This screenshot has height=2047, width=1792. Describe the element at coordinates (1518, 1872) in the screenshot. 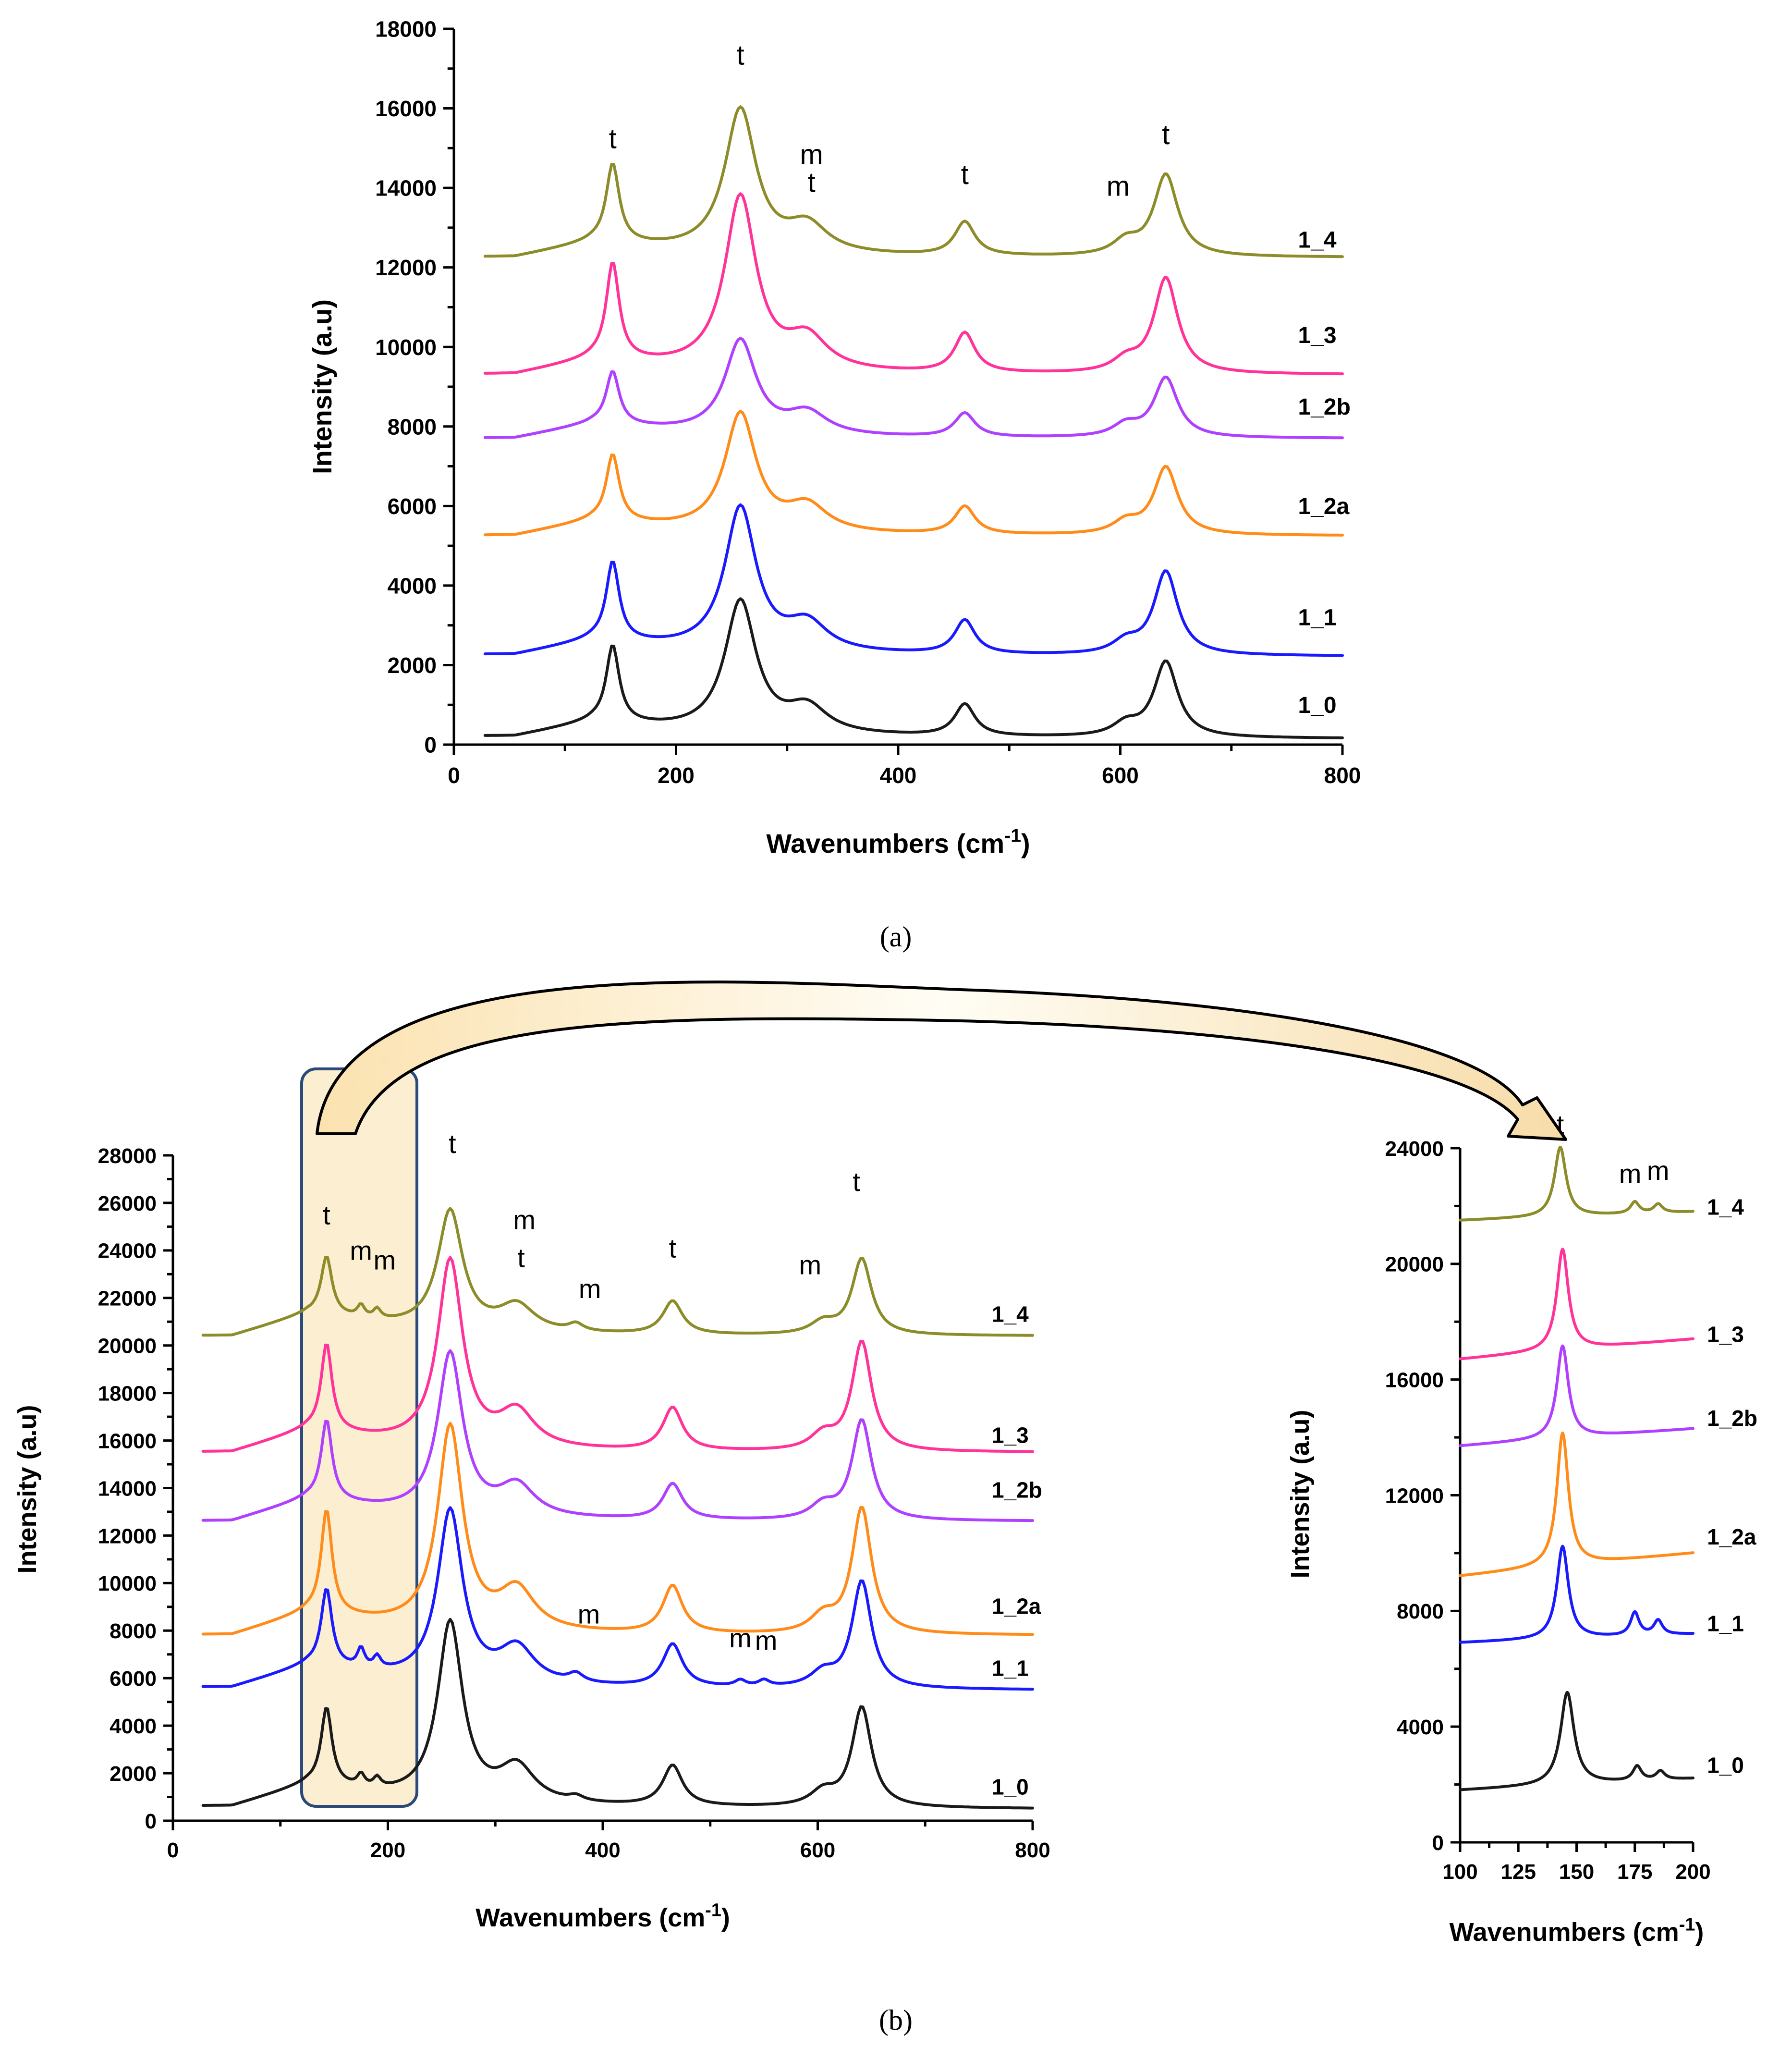

I see `x-tick-label: 125` at that location.